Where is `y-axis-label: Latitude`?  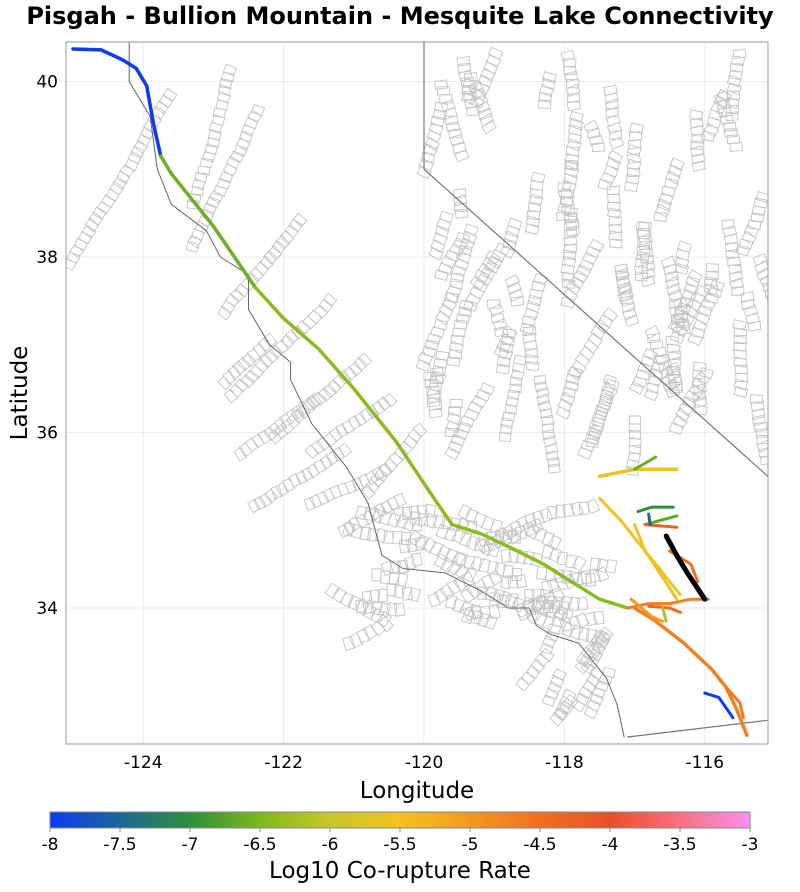
y-axis-label: Latitude is located at coordinates (20, 393).